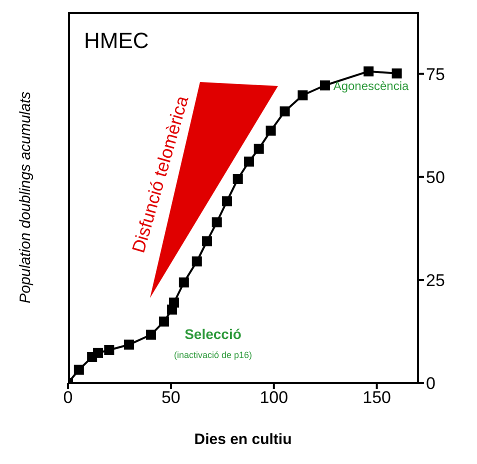  I want to click on x-tick-label: 50, so click(170, 398).